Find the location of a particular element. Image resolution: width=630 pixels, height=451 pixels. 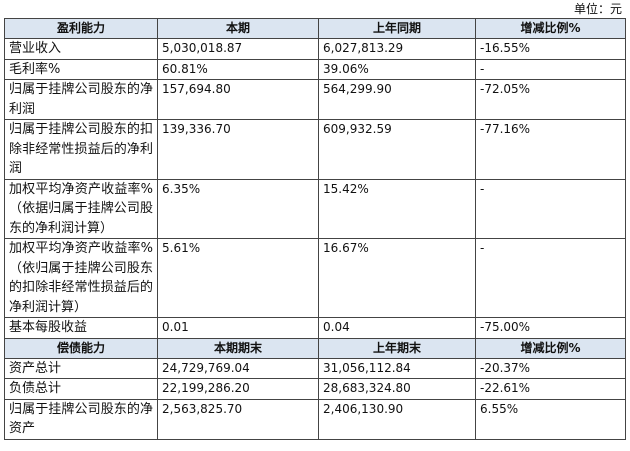

cell: 5,030,018.87 is located at coordinates (238, 49).